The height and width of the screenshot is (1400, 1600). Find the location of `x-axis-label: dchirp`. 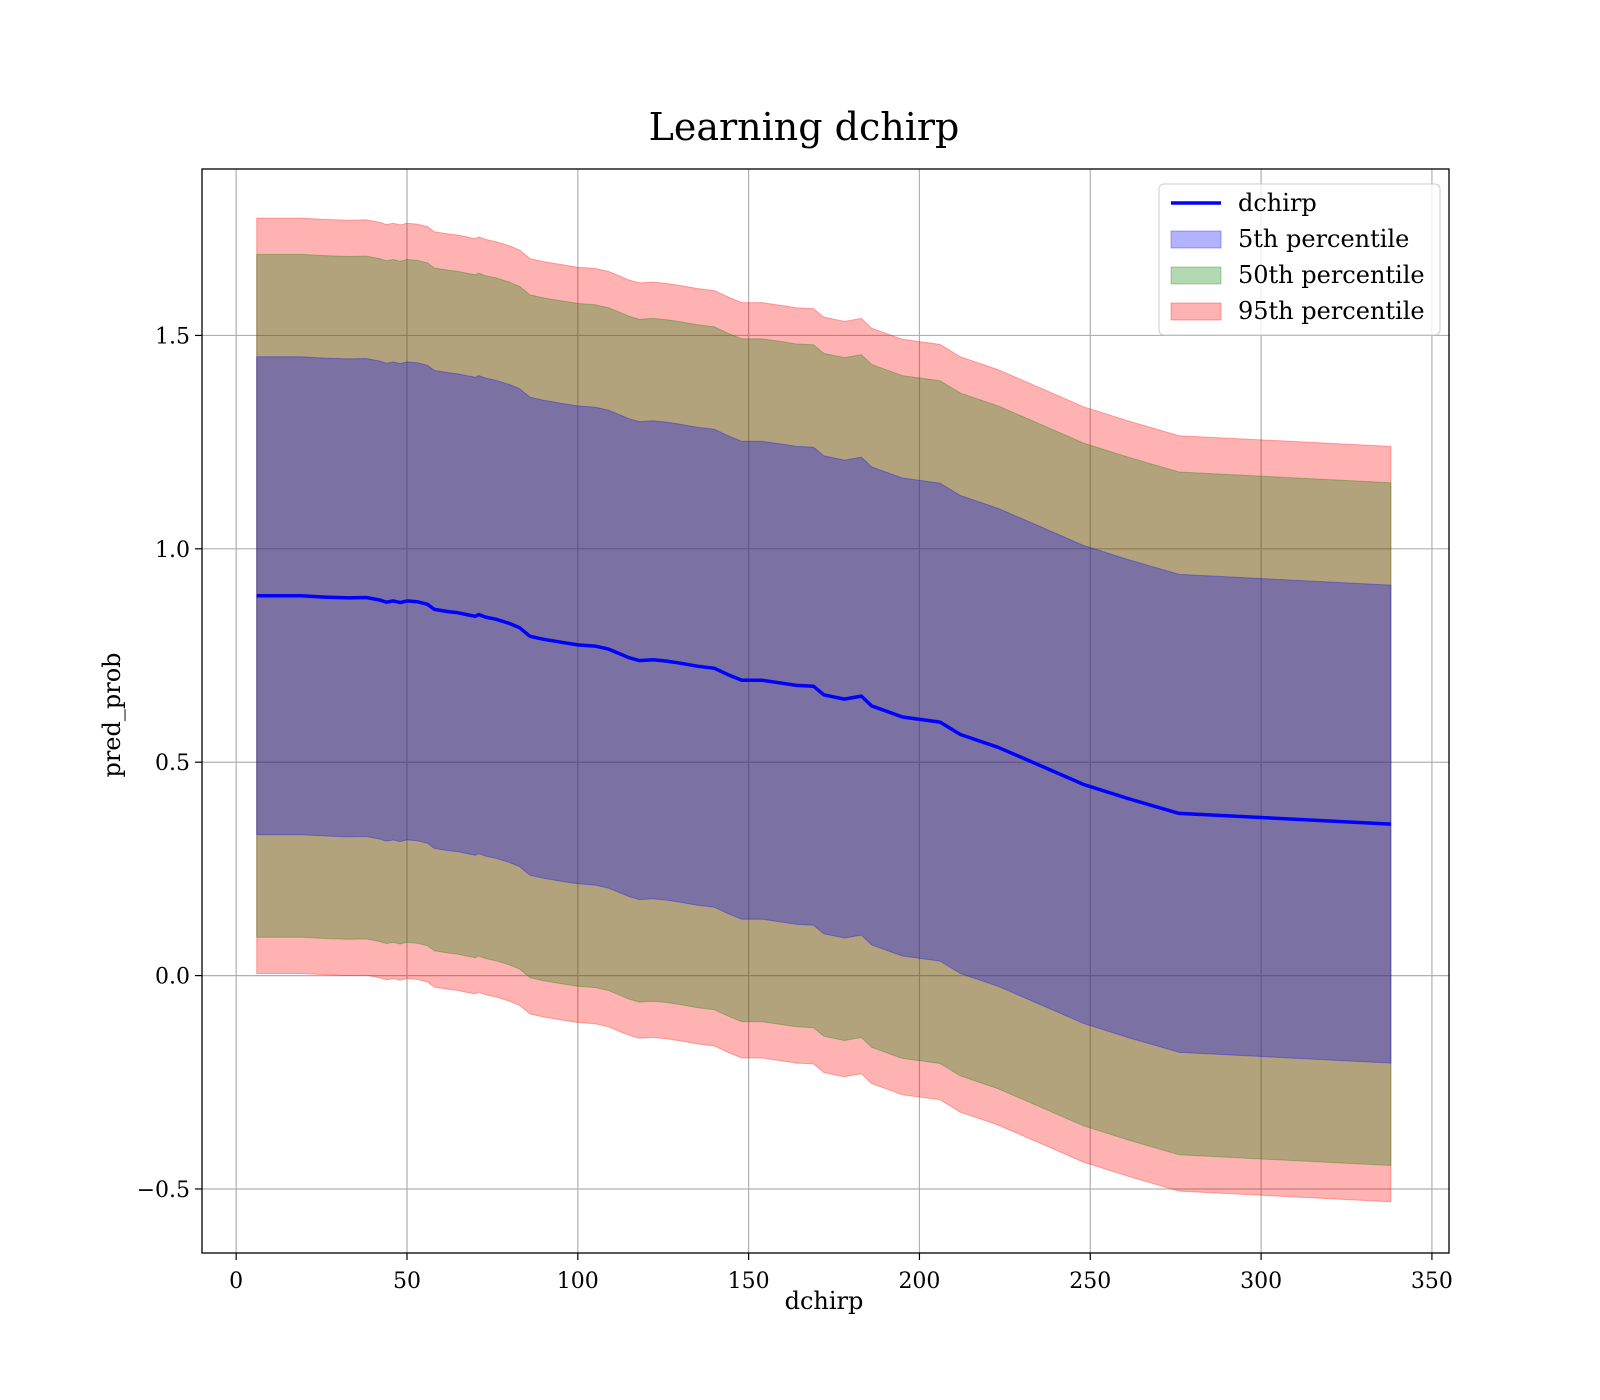

x-axis-label: dchirp is located at coordinates (824, 1301).